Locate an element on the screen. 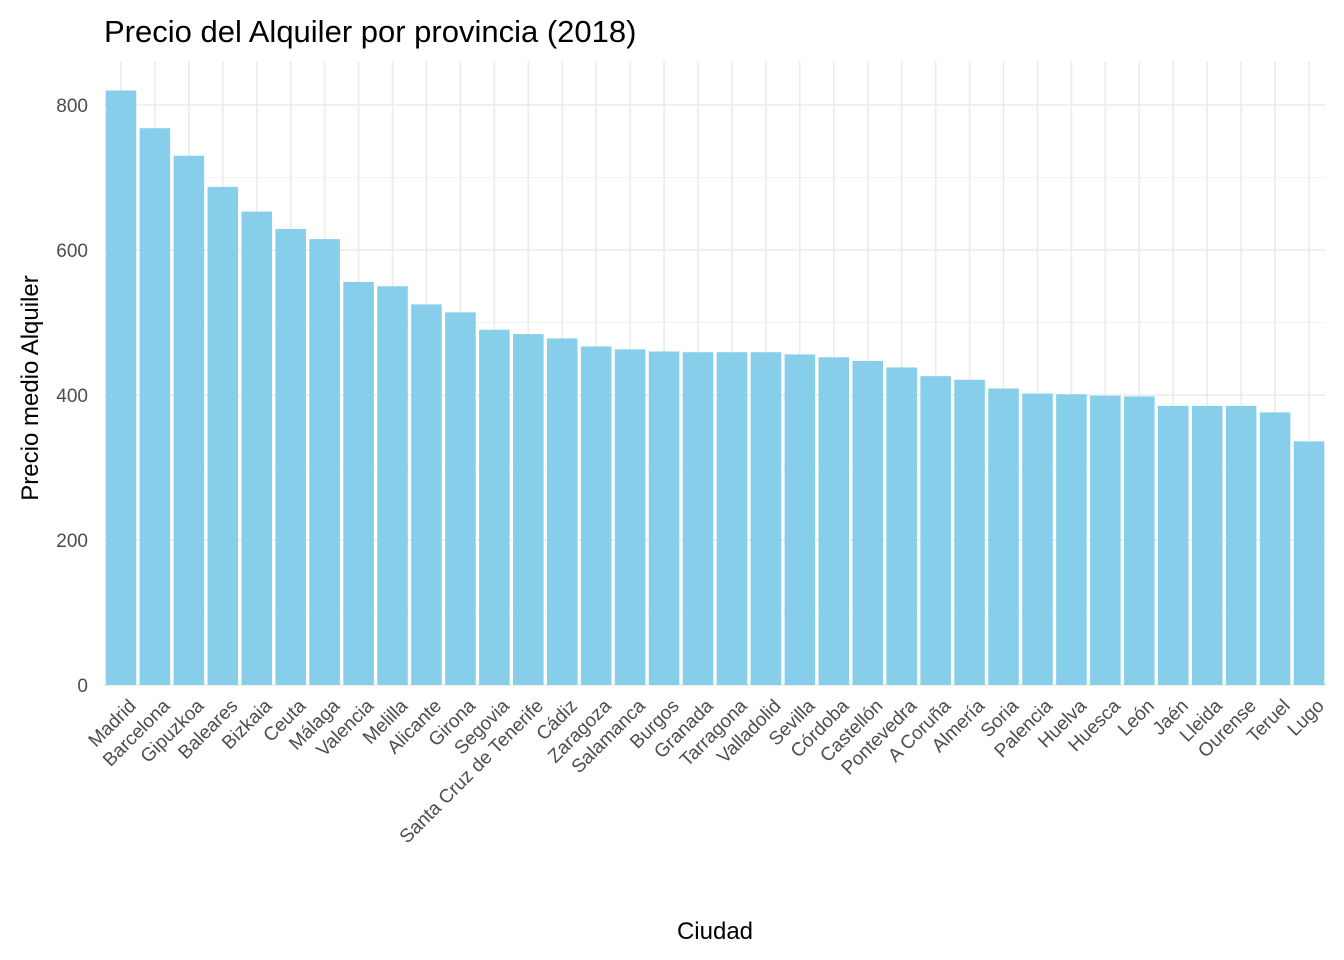 Image resolution: width=1344 pixels, height=960 pixels. y-axis-ticks: 0 200 400 600 800 is located at coordinates (72, 396).